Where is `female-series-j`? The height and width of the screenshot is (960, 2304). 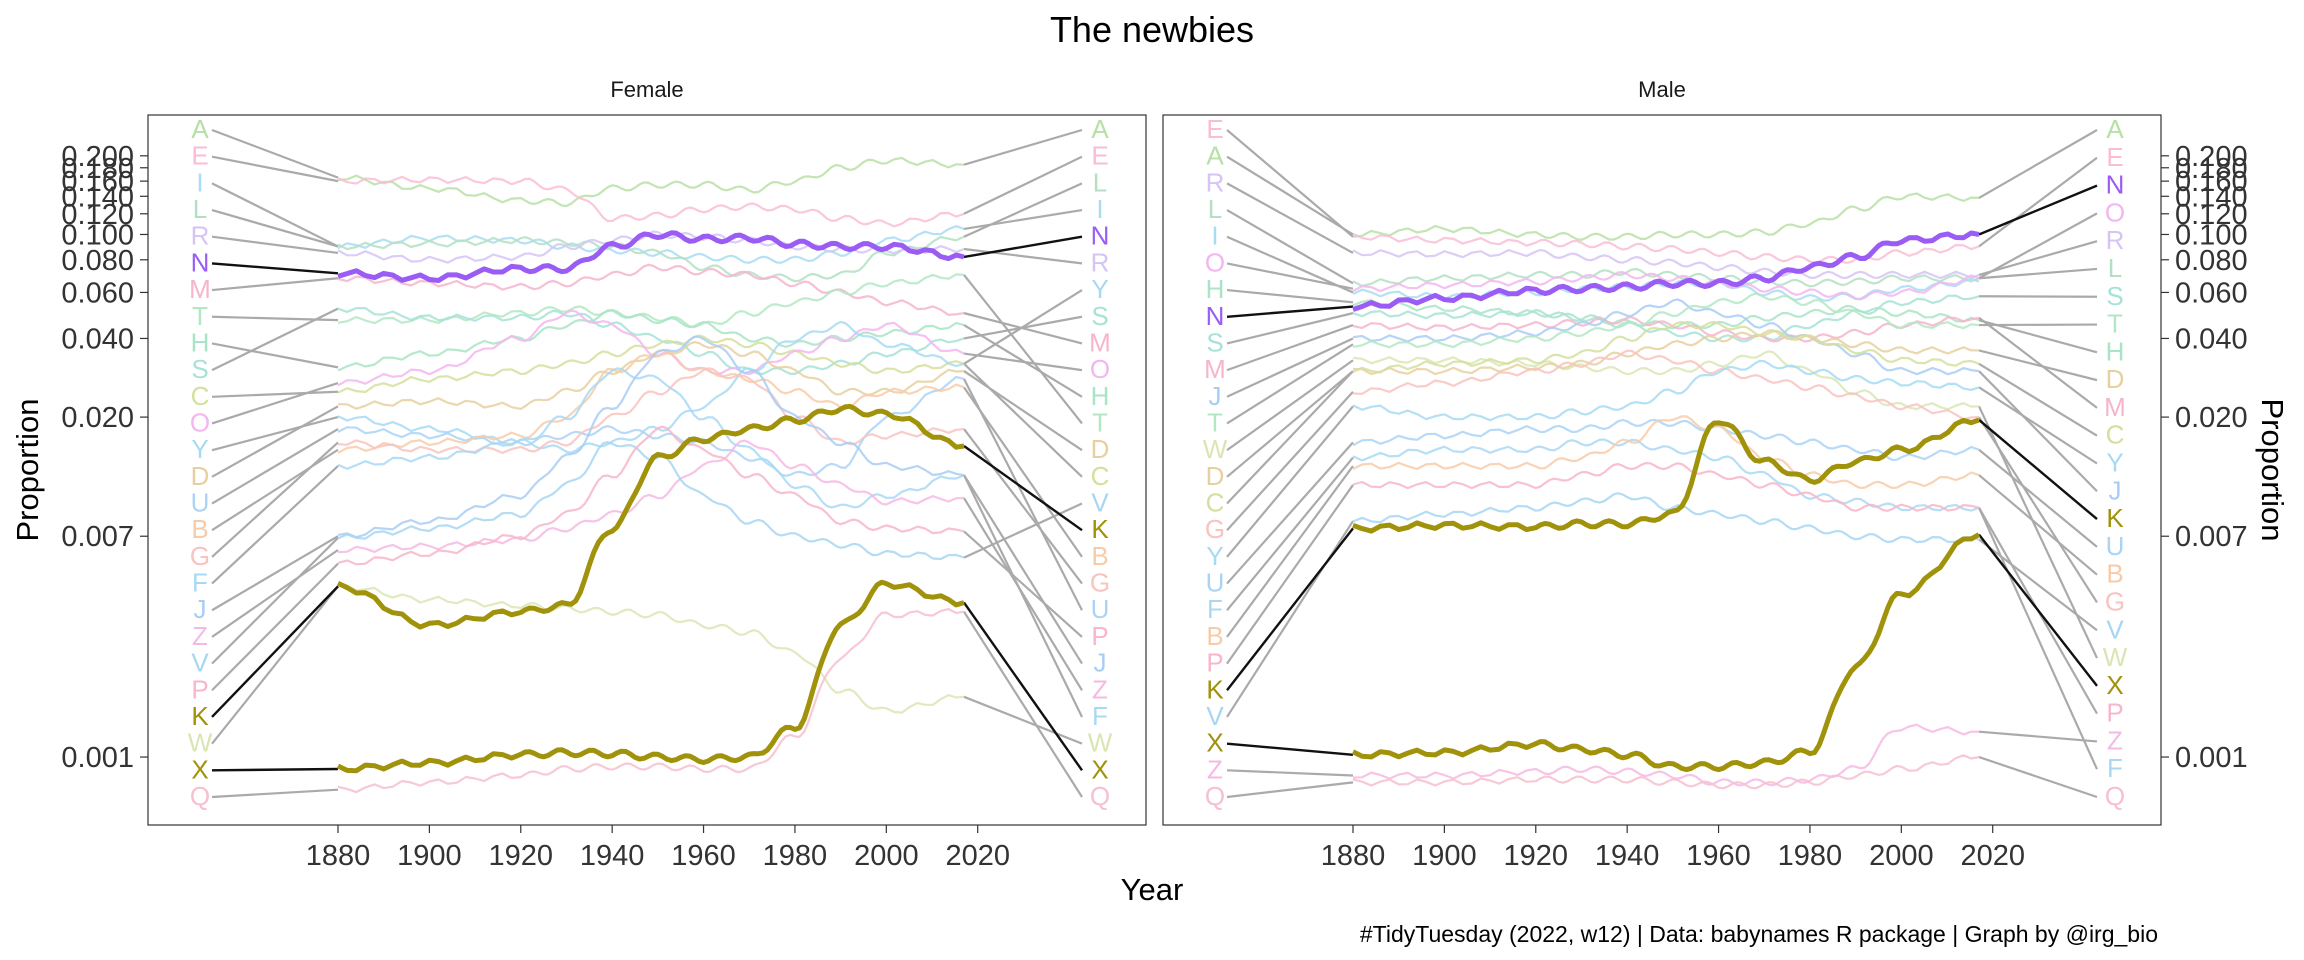 female-series-j is located at coordinates (651, 437).